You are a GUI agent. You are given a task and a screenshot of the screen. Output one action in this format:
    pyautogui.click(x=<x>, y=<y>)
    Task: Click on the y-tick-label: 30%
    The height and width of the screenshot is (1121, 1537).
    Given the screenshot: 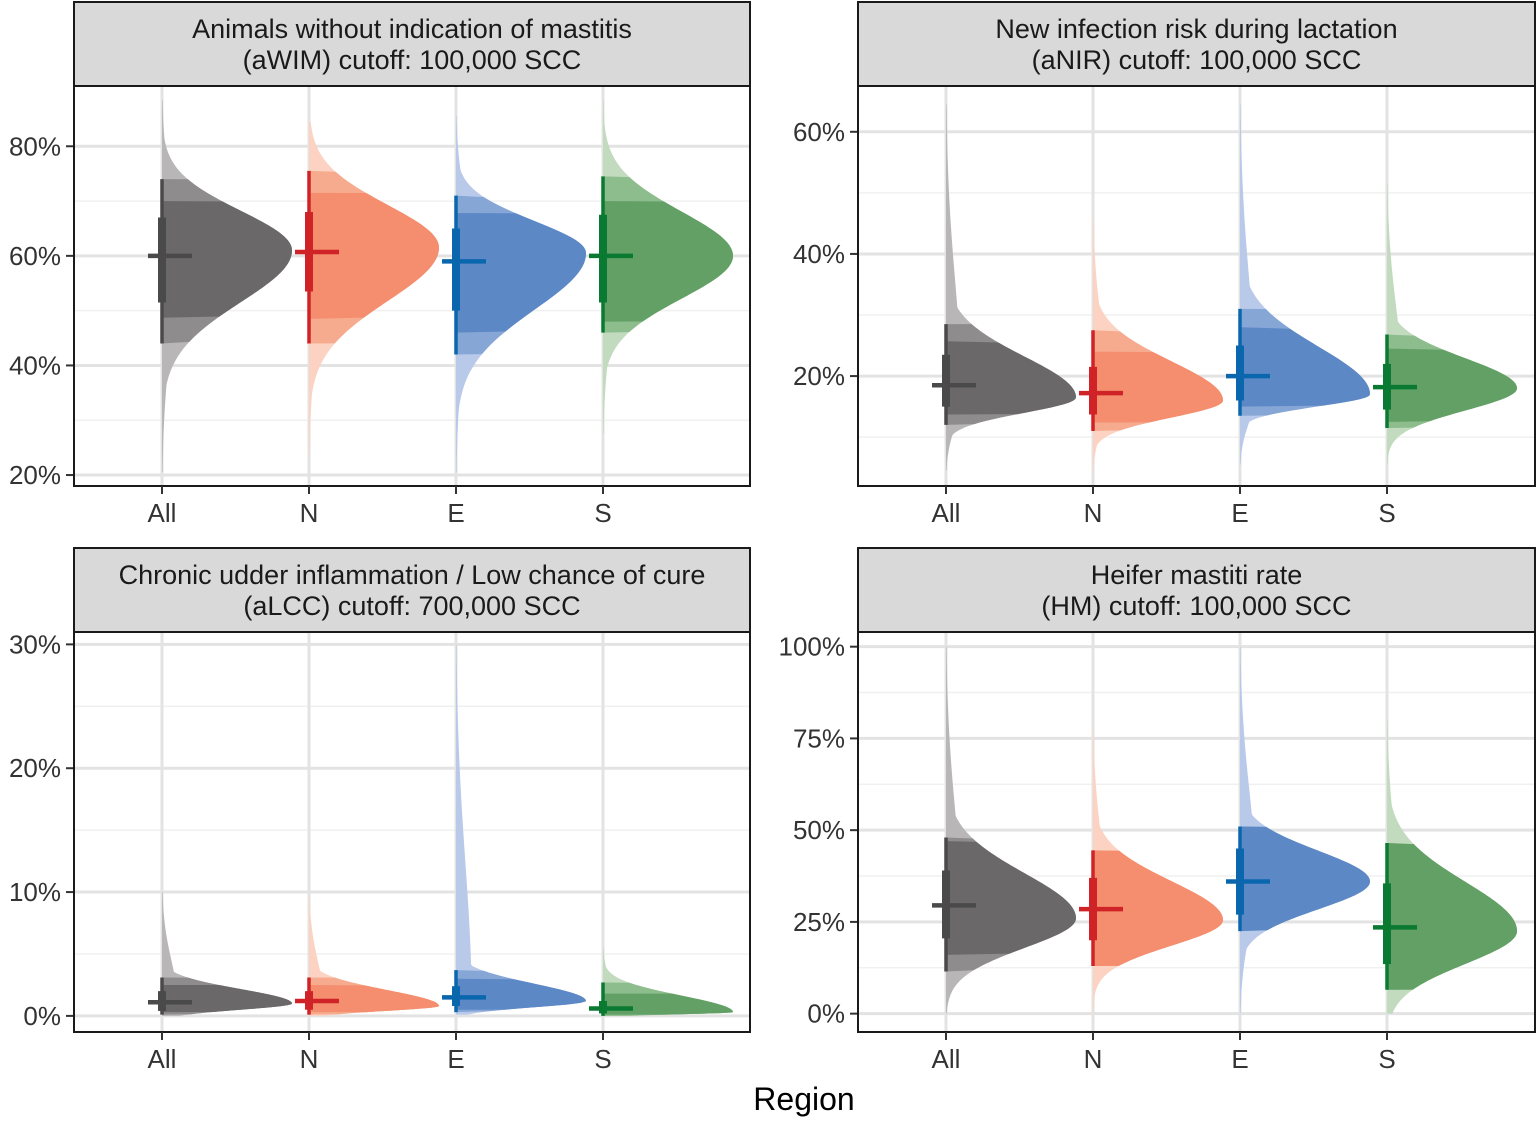 What is the action you would take?
    pyautogui.click(x=35, y=644)
    